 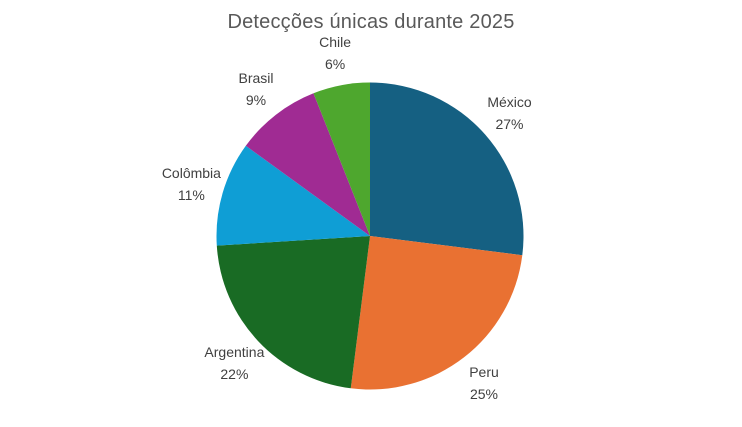 I want to click on pie-slice-argentina, so click(x=293, y=312).